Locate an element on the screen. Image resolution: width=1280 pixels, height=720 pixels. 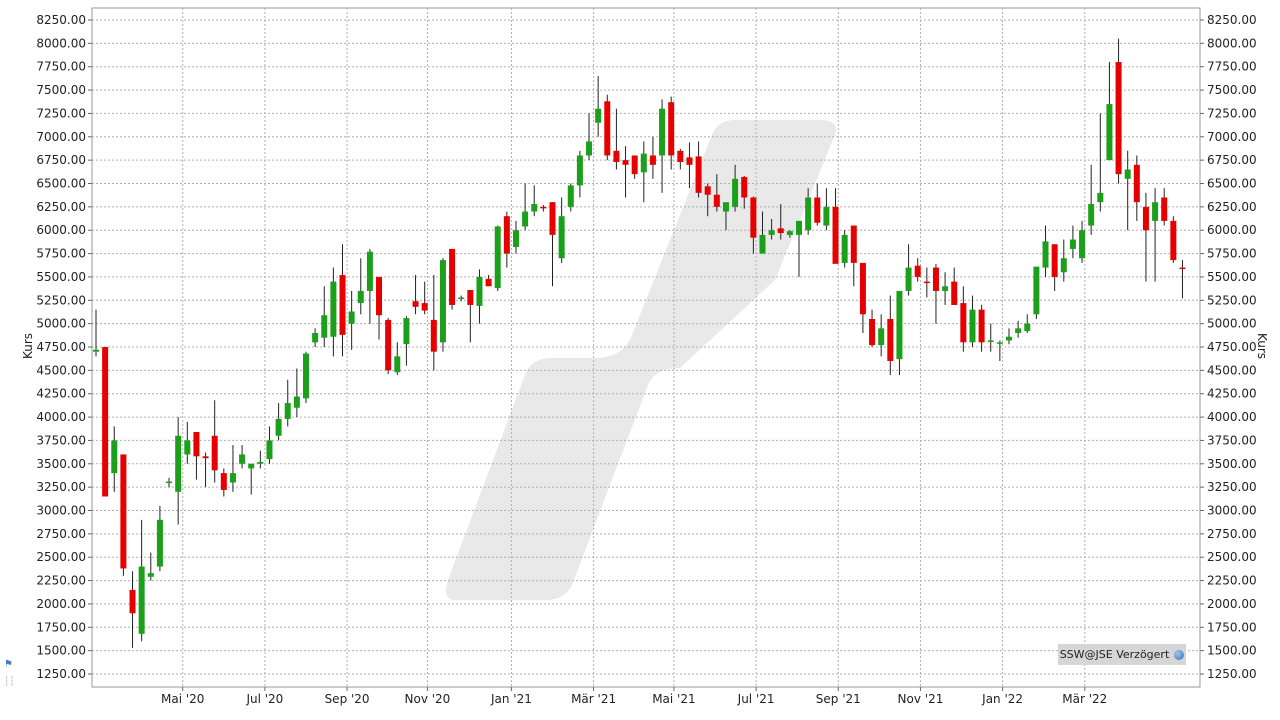
cursor-tool-icon: ⚑ is located at coordinates (8, 664).